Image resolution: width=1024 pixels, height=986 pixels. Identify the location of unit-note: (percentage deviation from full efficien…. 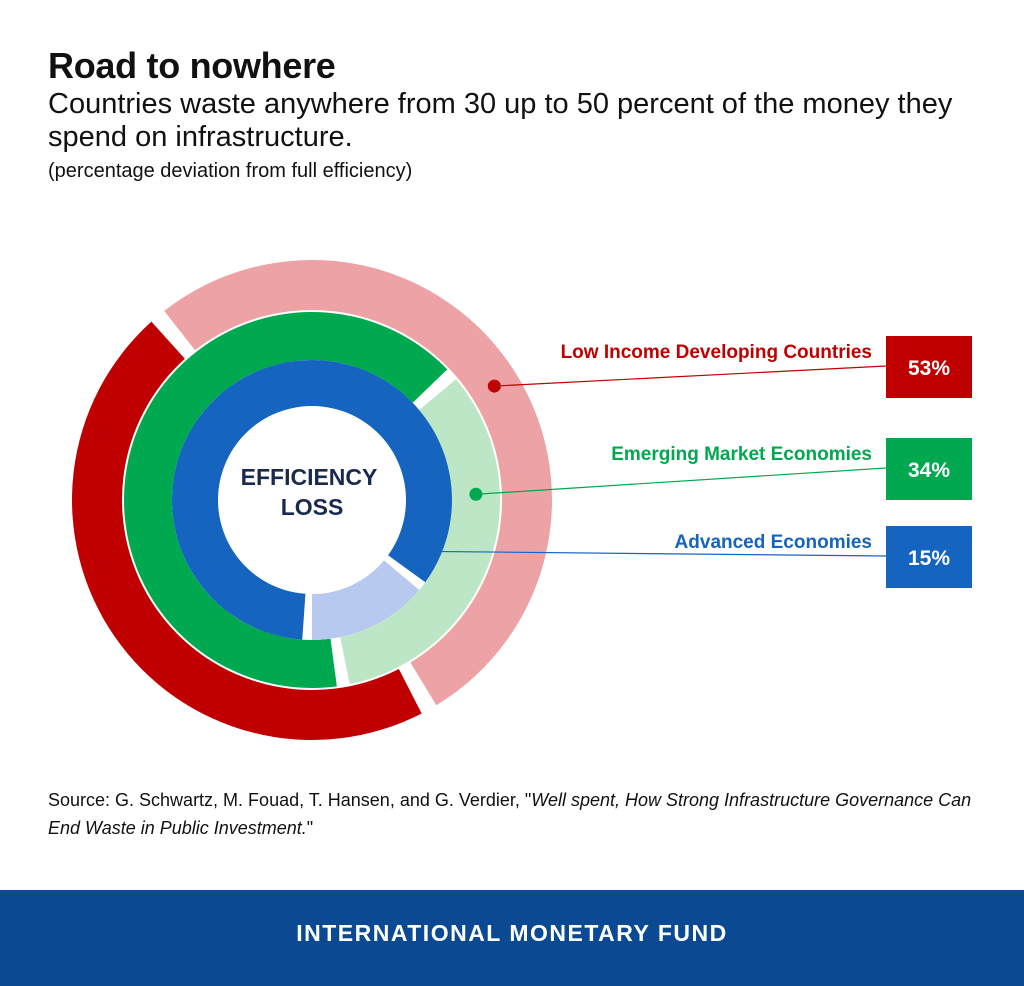
(230, 171).